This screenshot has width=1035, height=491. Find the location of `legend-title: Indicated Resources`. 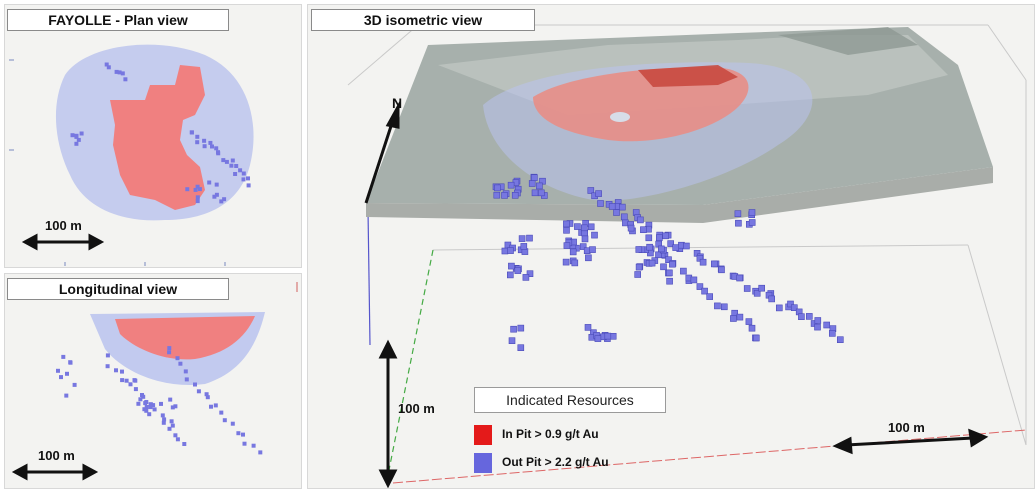

legend-title: Indicated Resources is located at coordinates (570, 400).